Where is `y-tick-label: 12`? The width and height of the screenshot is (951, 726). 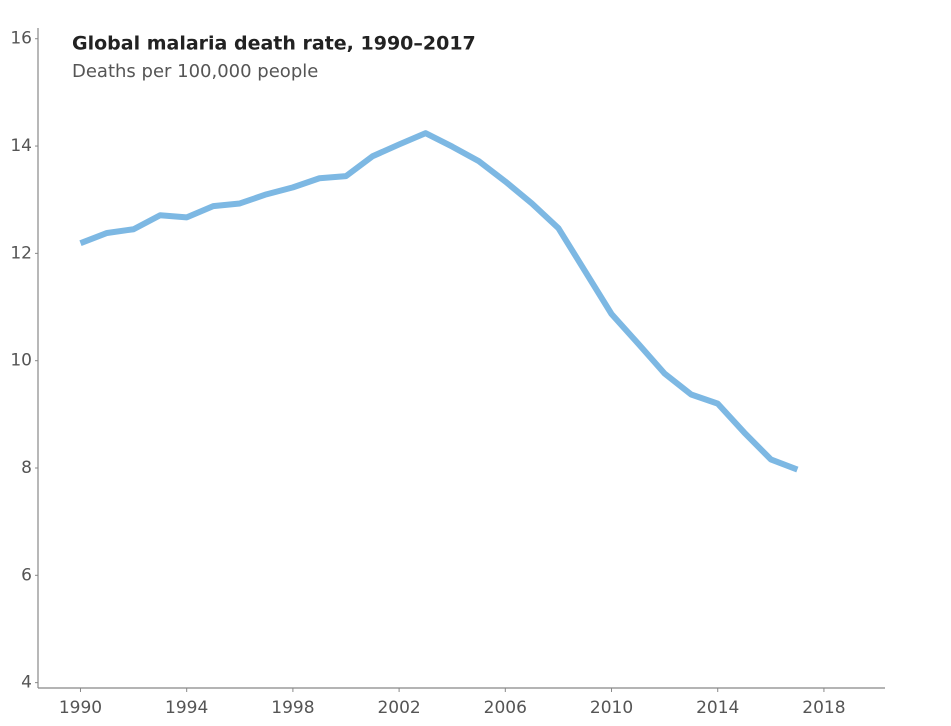 y-tick-label: 12 is located at coordinates (21, 253).